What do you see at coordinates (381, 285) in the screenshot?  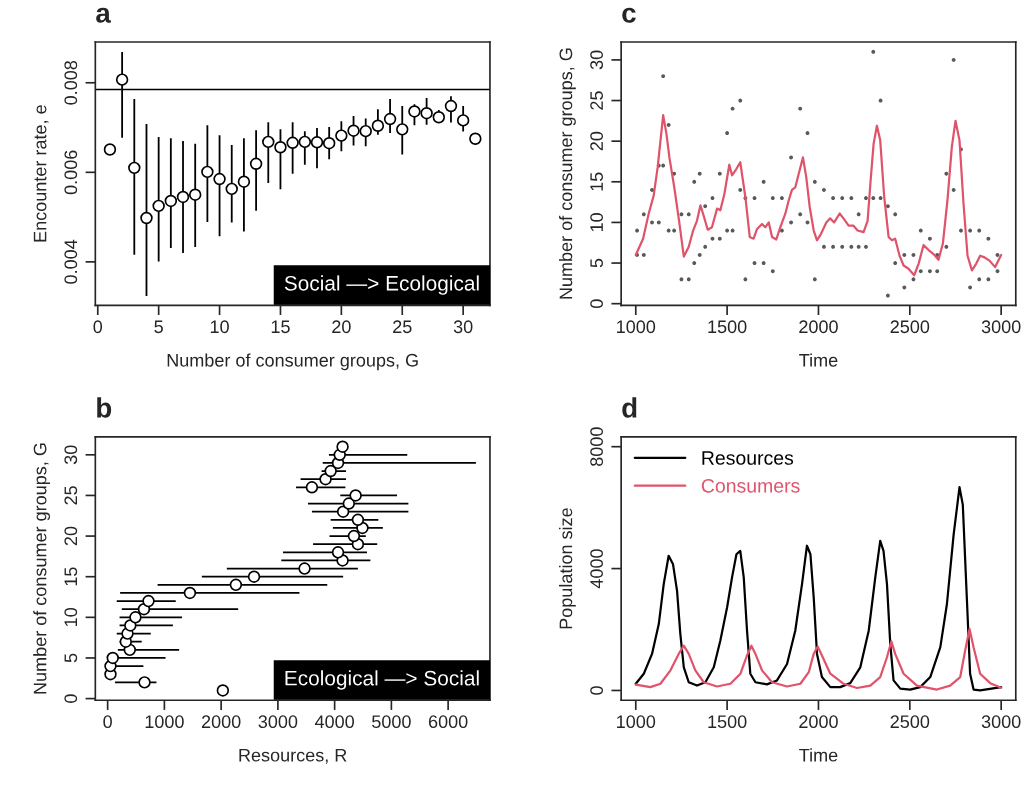 I see `annotation: Social —> Ecological` at bounding box center [381, 285].